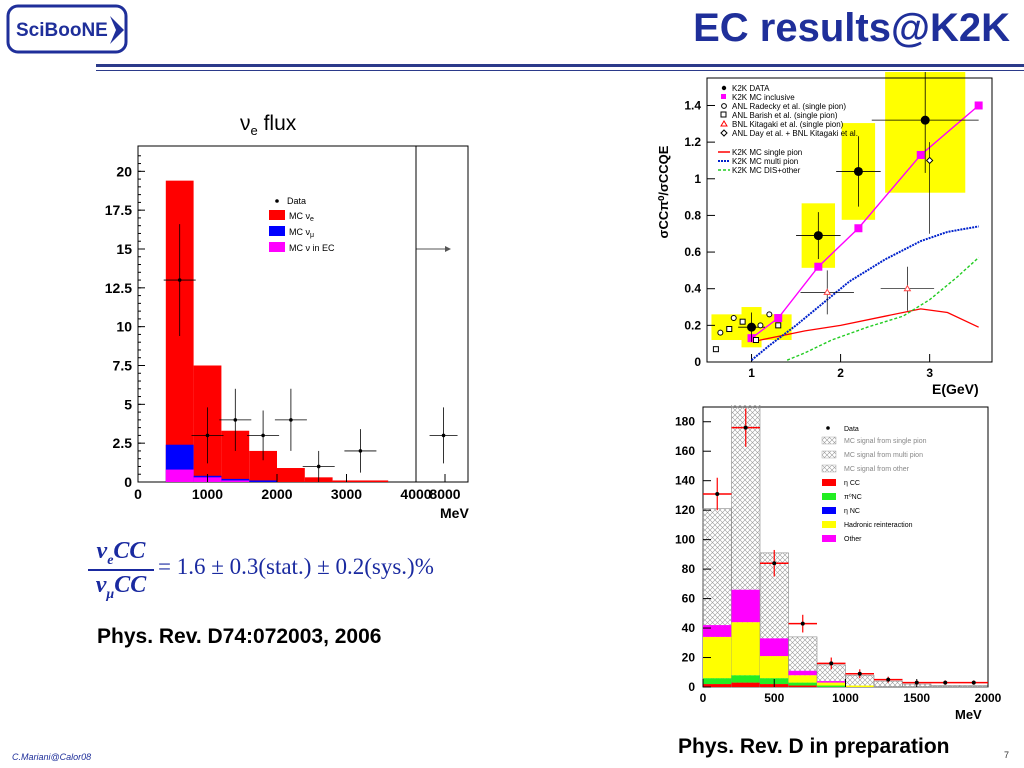 This screenshot has height=768, width=1024. Describe the element at coordinates (121, 570) in the screenshot. I see `formula-fraction-bar` at that location.